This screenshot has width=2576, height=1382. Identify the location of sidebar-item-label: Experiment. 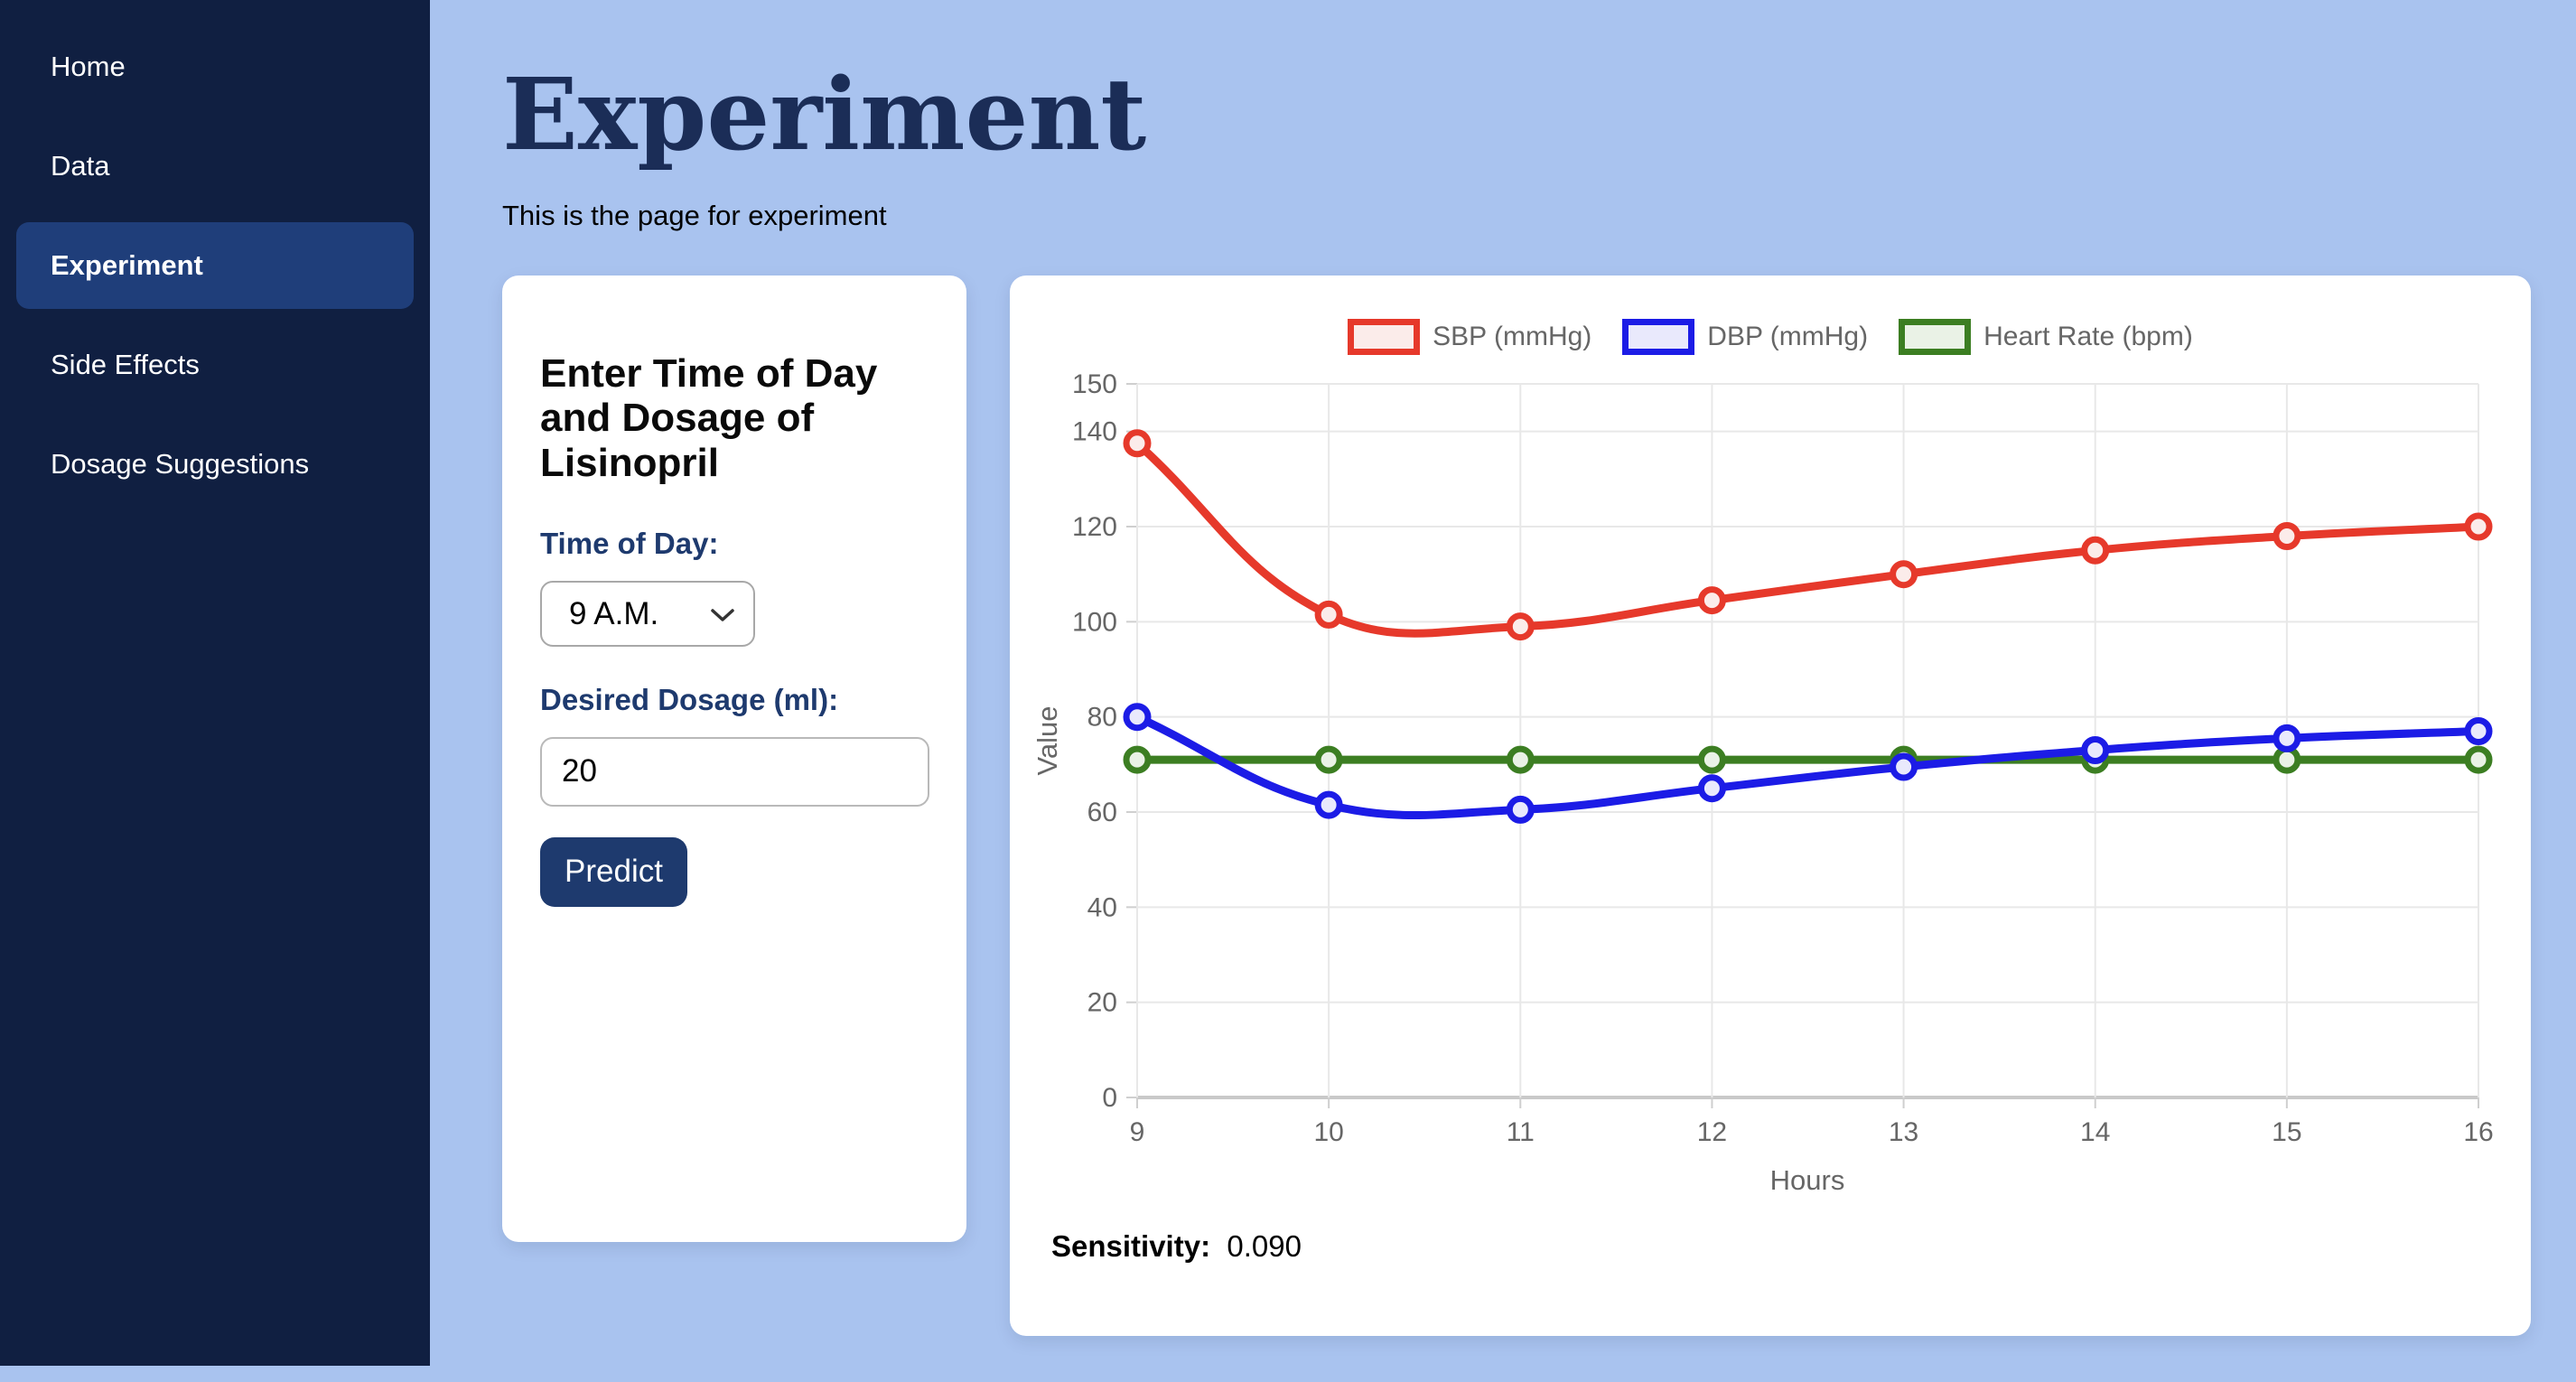
(127, 265).